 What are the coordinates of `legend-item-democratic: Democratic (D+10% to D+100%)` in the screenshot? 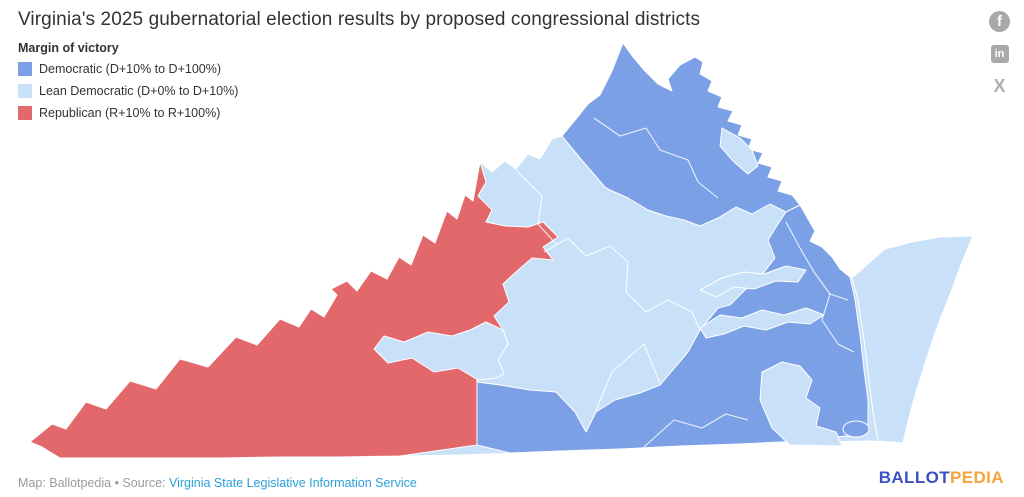 It's located at (128, 69).